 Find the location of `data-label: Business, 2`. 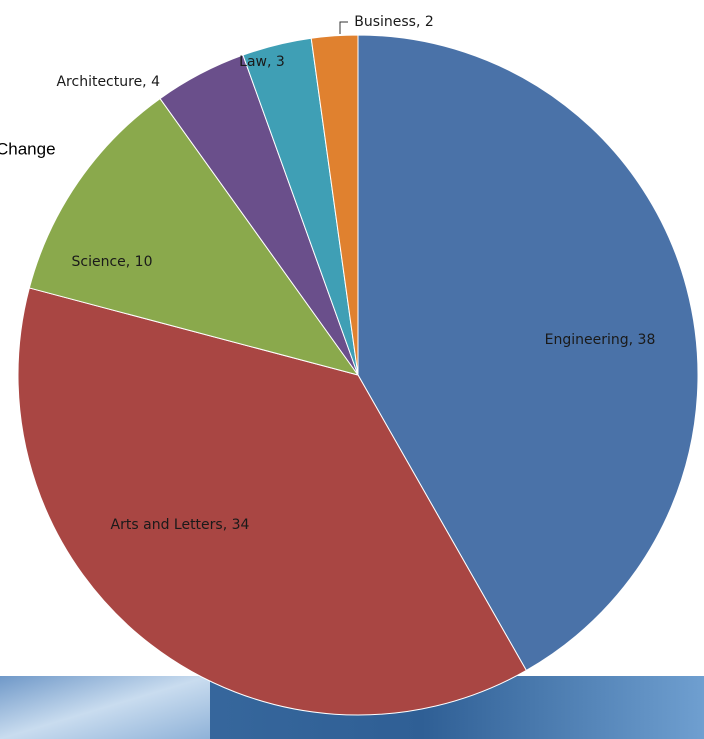

data-label: Business, 2 is located at coordinates (394, 22).